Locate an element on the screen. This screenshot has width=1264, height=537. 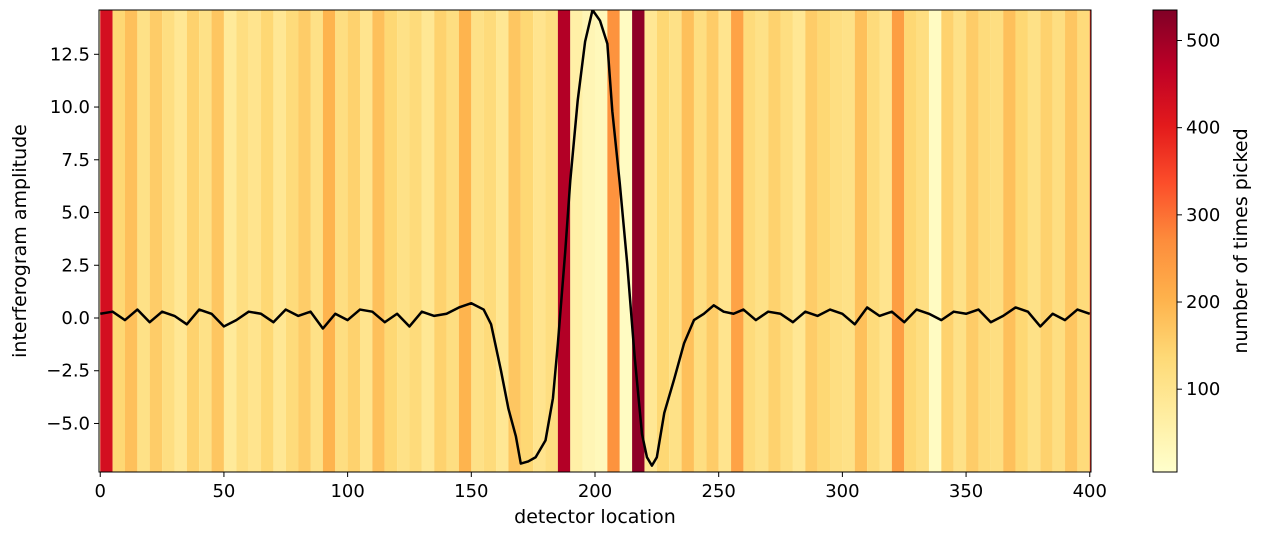
colorbar-tick-label: 200 is located at coordinates (1203, 302).